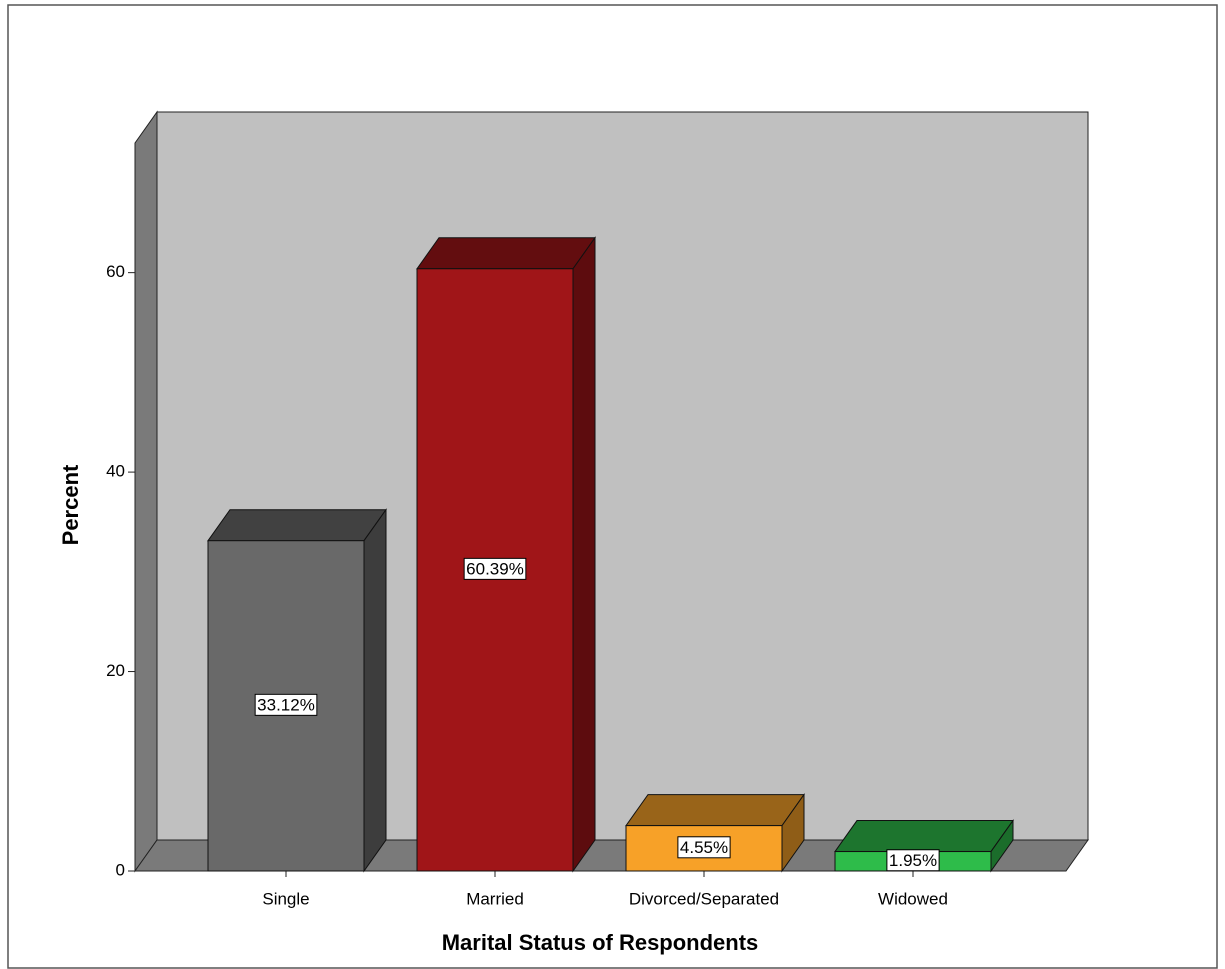  What do you see at coordinates (146, 491) in the screenshot?
I see `side-wall` at bounding box center [146, 491].